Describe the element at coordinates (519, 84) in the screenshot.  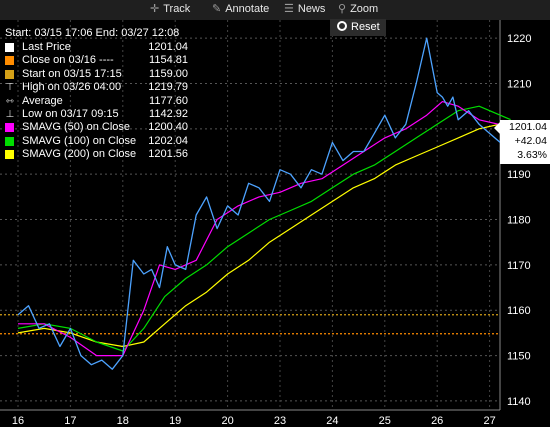
I see `y-tick-label: 1210` at that location.